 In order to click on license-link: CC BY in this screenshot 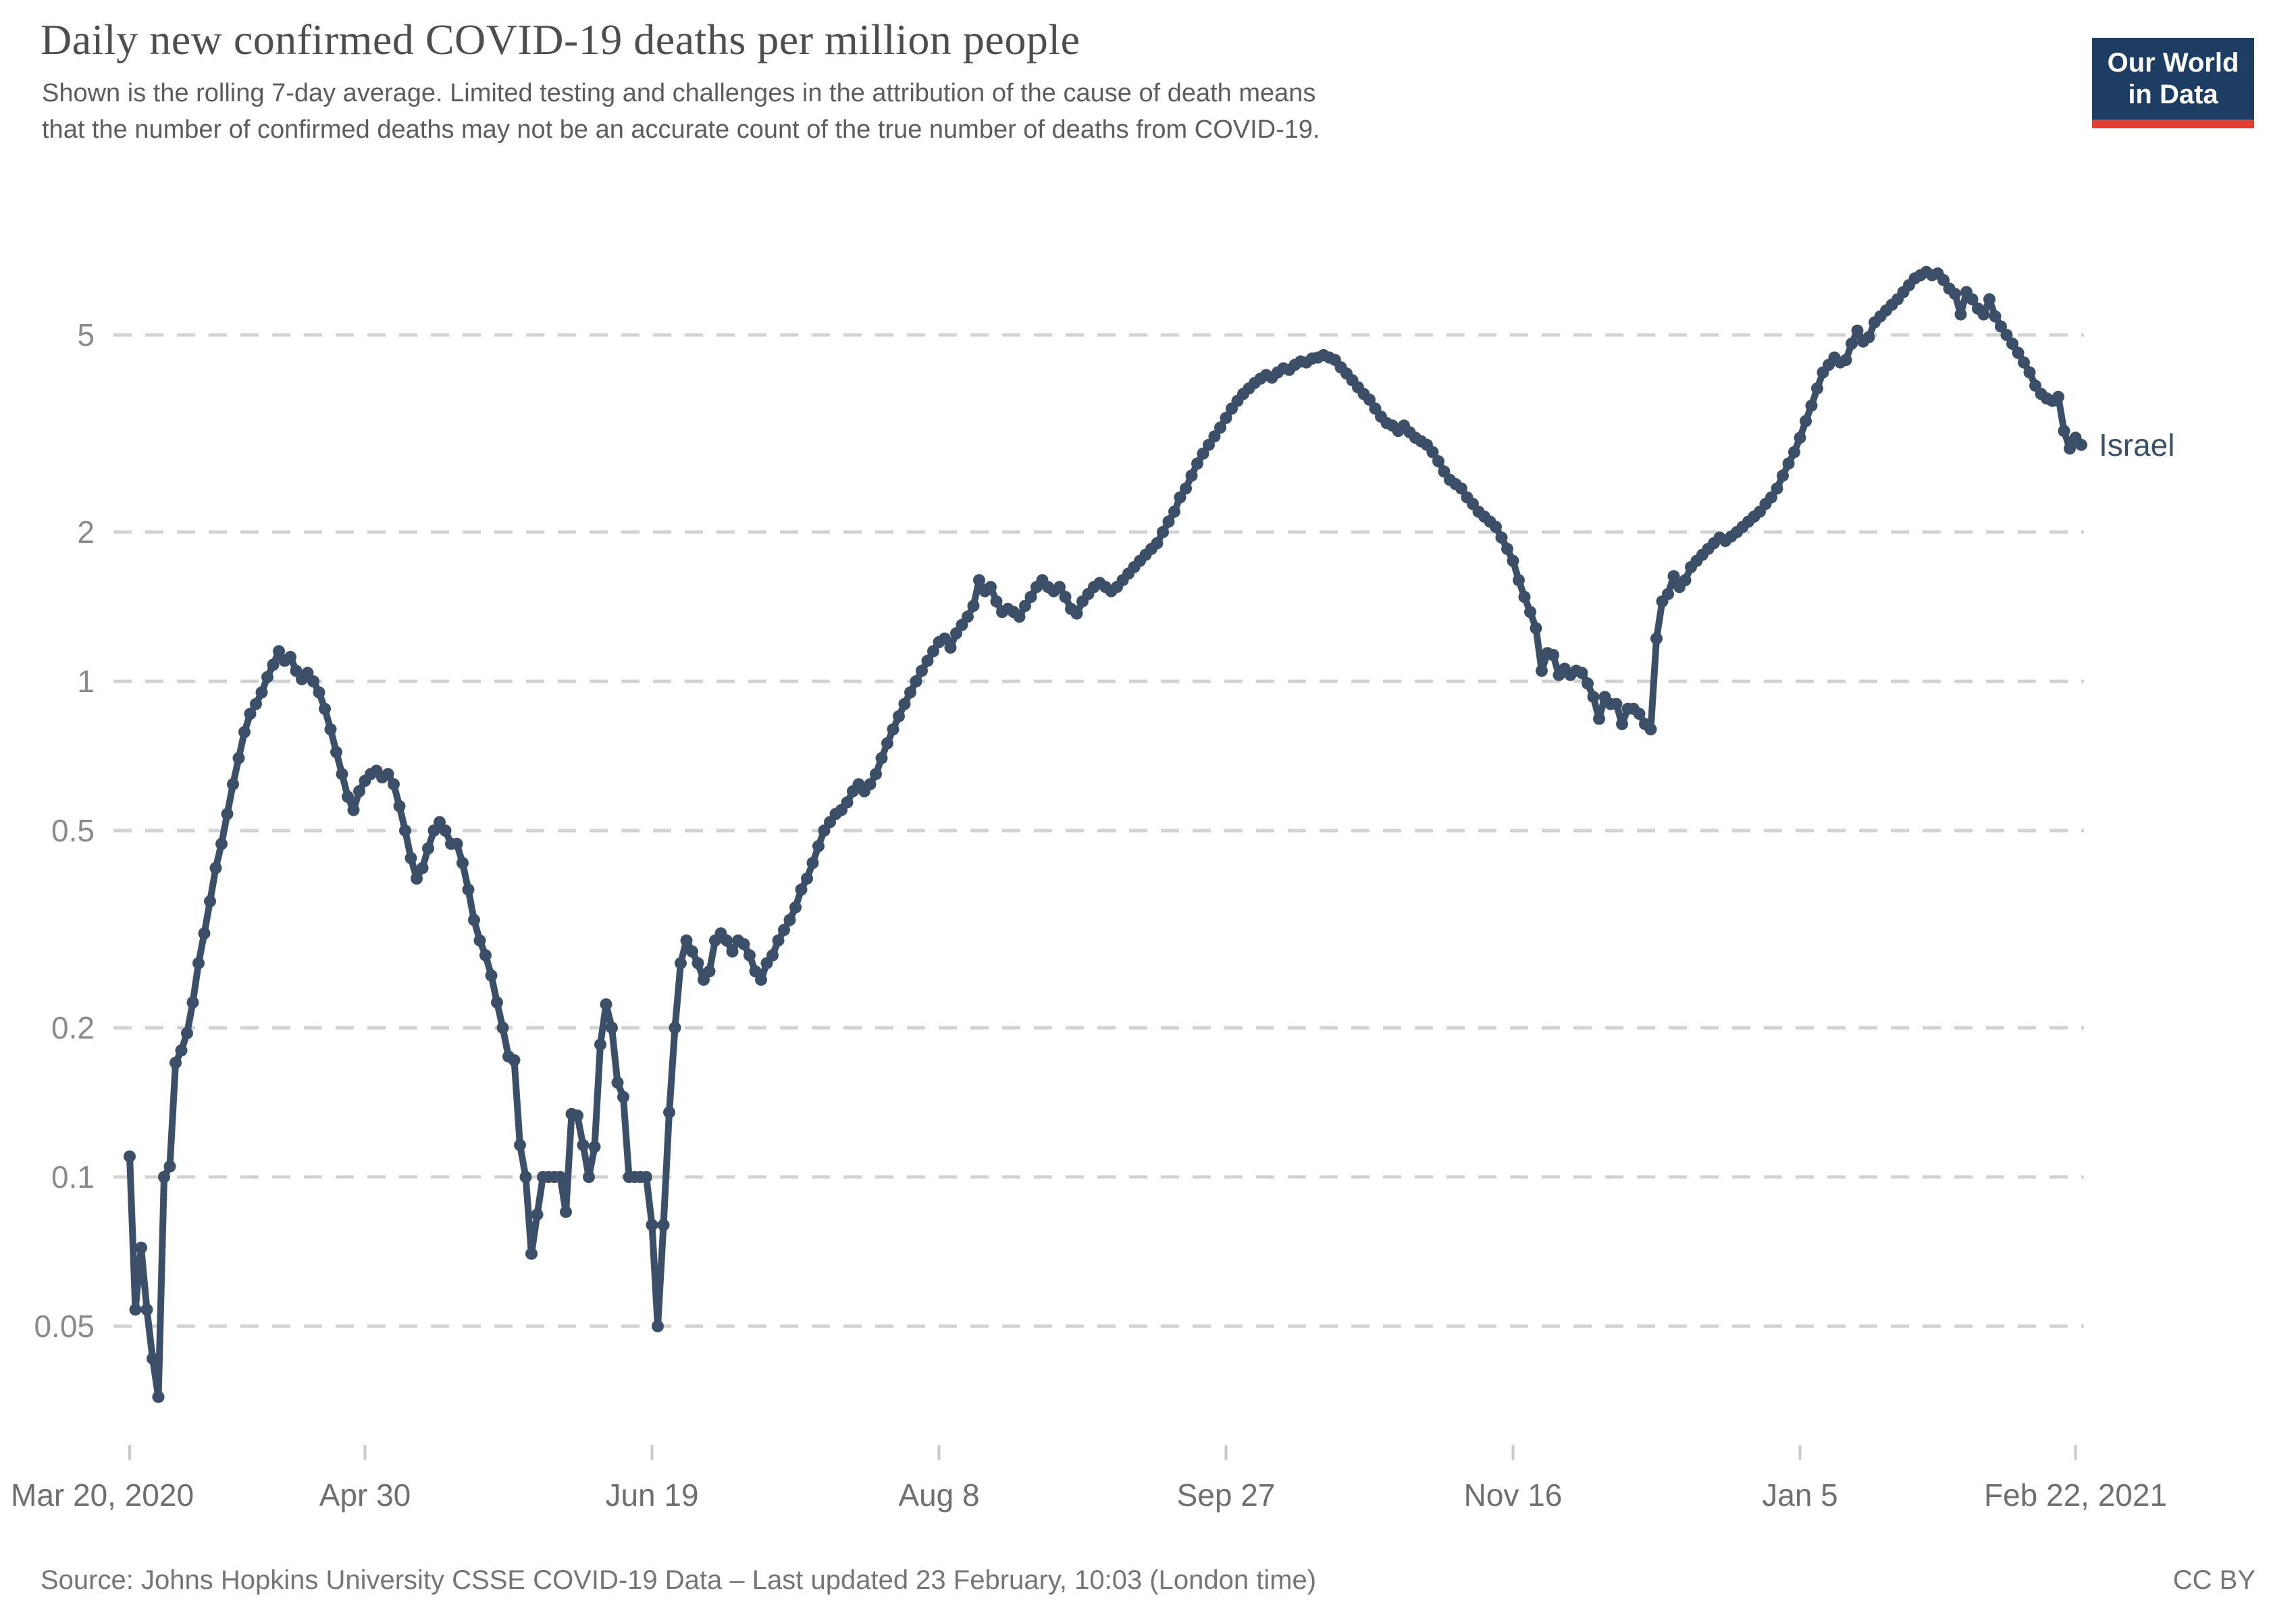, I will do `click(2213, 1580)`.